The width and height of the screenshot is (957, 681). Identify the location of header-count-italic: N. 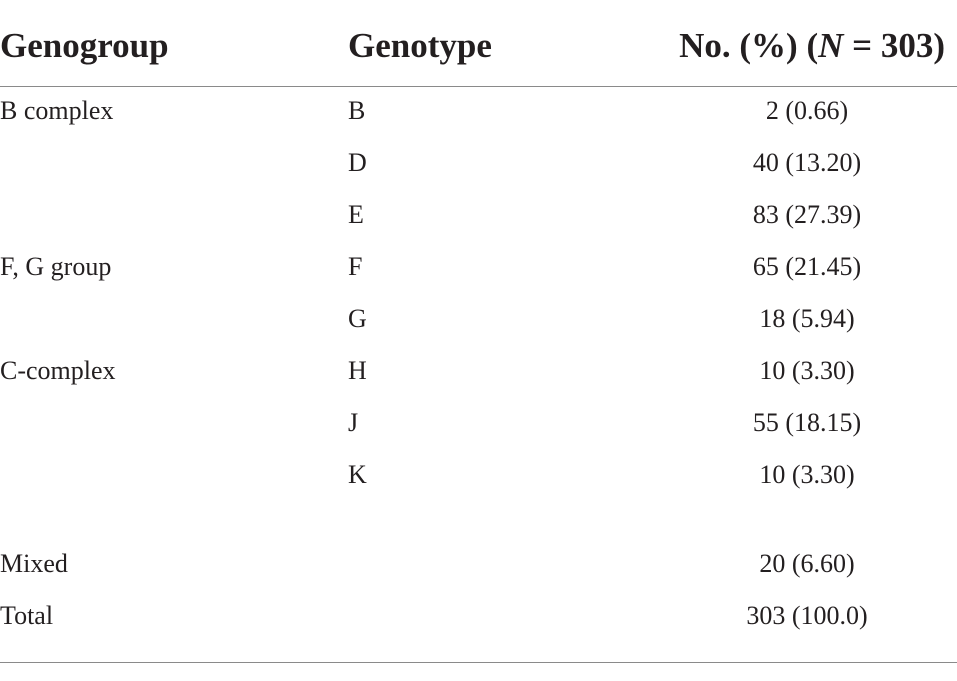
(831, 45).